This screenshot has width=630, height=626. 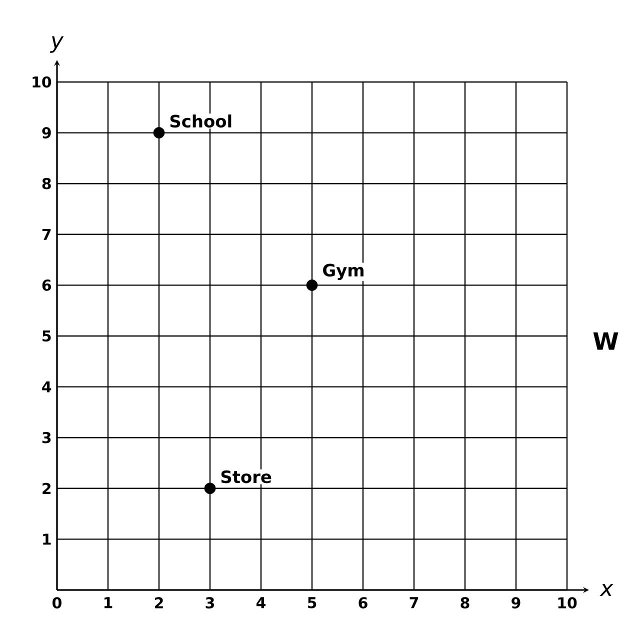 I want to click on annotation: School, so click(x=201, y=121).